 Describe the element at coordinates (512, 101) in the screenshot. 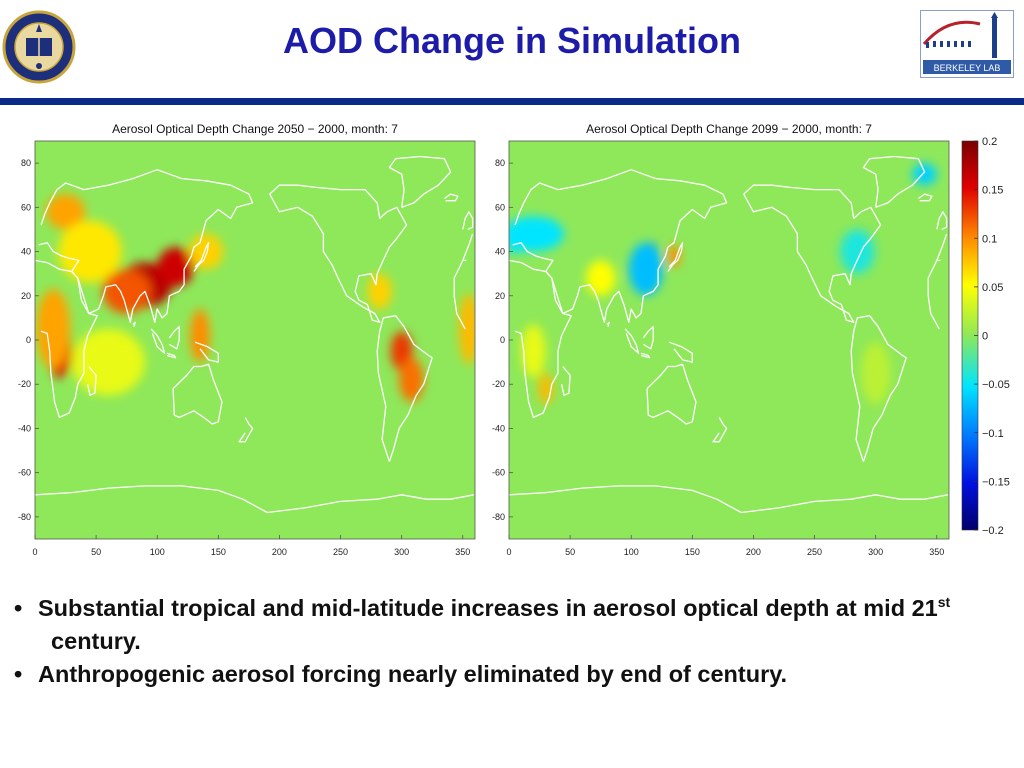

I see `header-rule` at that location.